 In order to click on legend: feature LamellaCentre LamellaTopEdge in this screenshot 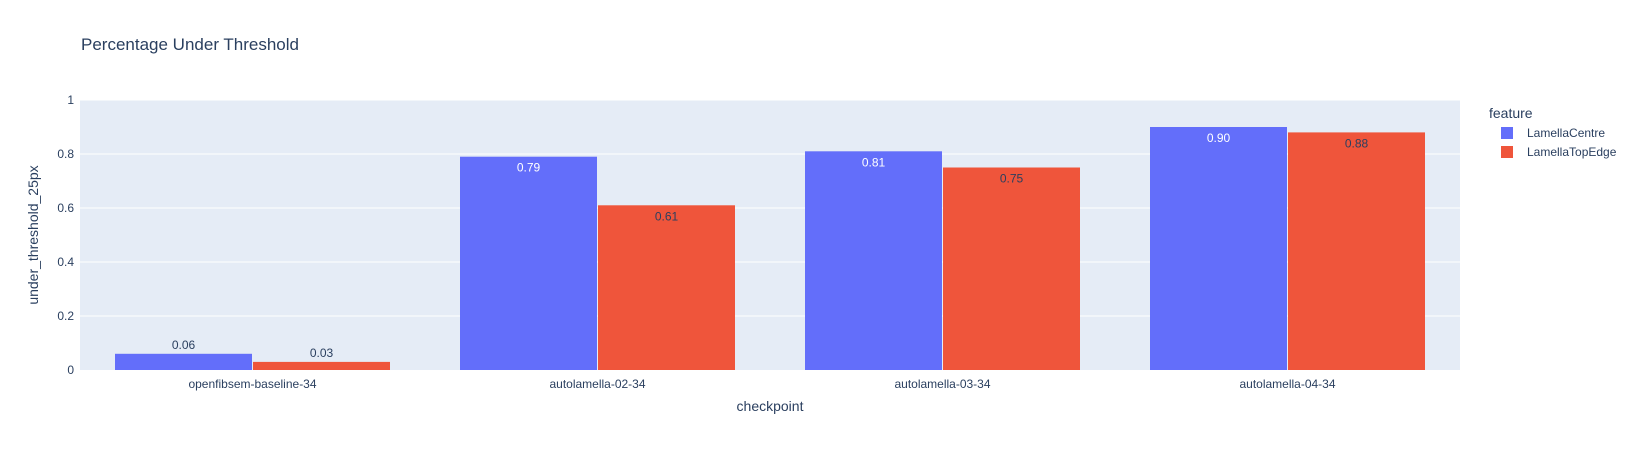, I will do `click(1553, 132)`.